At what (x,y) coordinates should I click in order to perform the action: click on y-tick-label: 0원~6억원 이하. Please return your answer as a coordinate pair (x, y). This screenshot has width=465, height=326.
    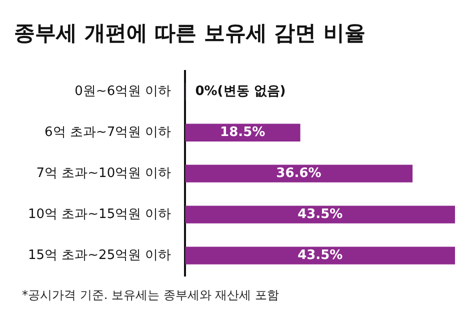
    Looking at the image, I should click on (123, 92).